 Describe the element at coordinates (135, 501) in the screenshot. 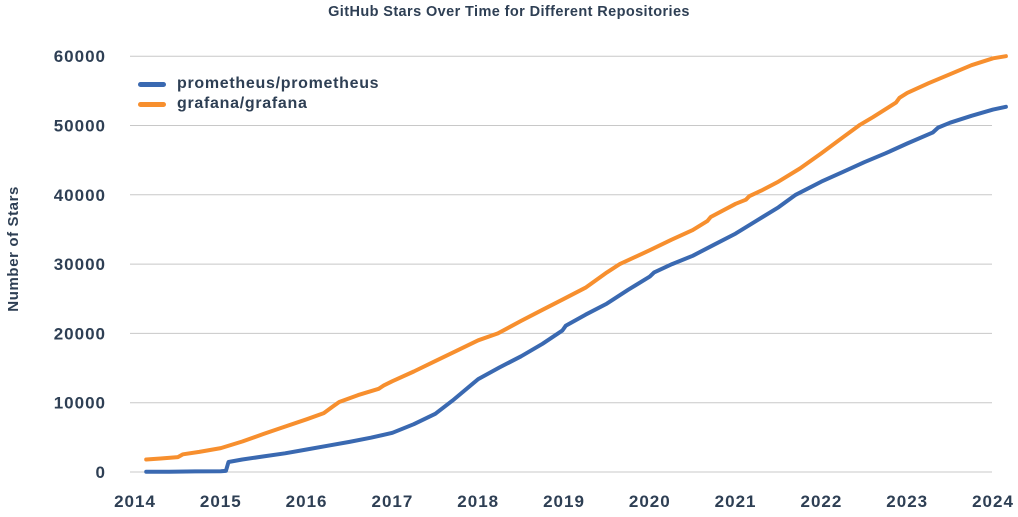

I see `x-tick-label: 2014` at that location.